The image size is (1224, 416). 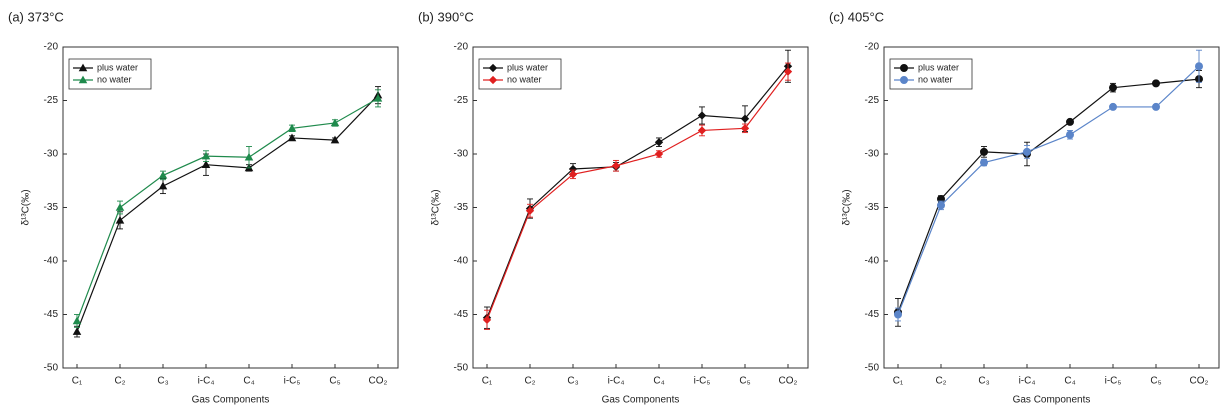 What do you see at coordinates (36, 16) in the screenshot?
I see `panel-title: (a) 373°C` at bounding box center [36, 16].